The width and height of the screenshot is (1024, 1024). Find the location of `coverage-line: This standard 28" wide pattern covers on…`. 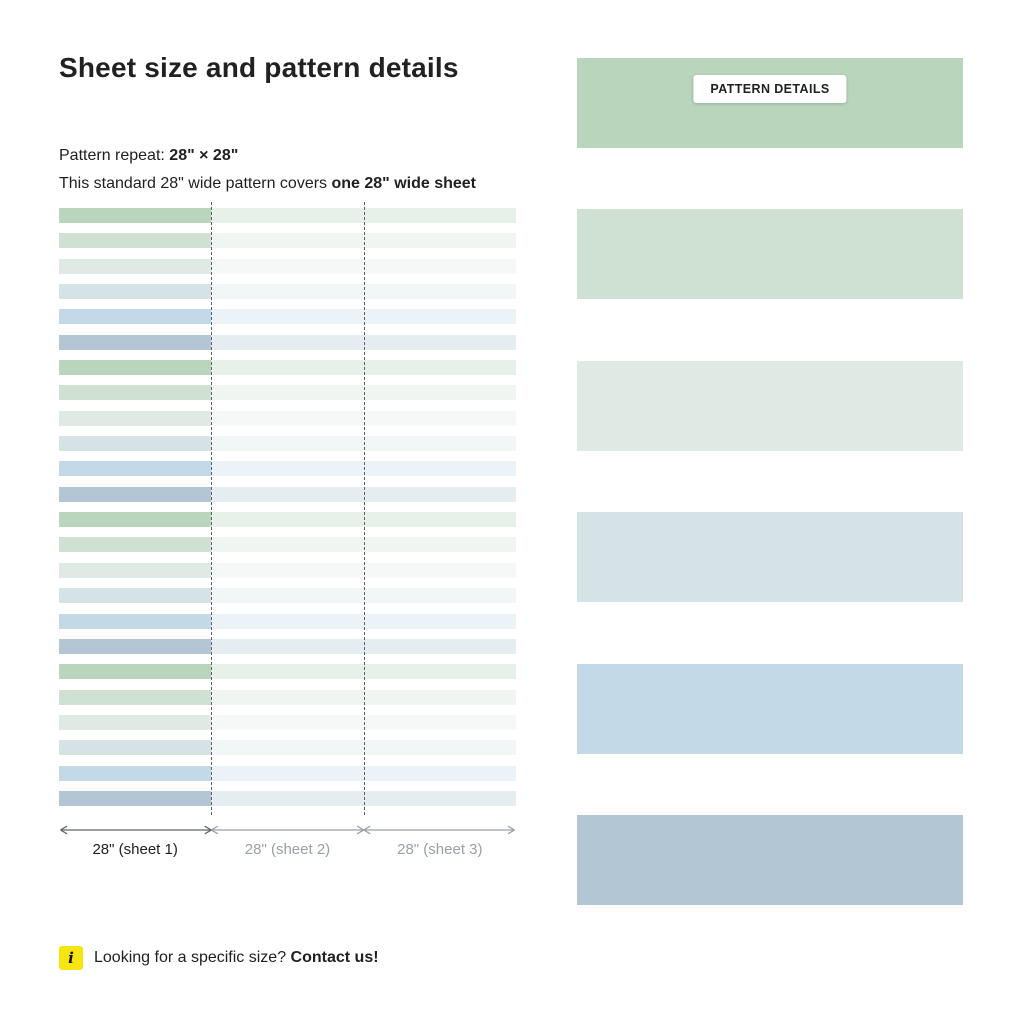

coverage-line: This standard 28" wide pattern covers on… is located at coordinates (267, 183).